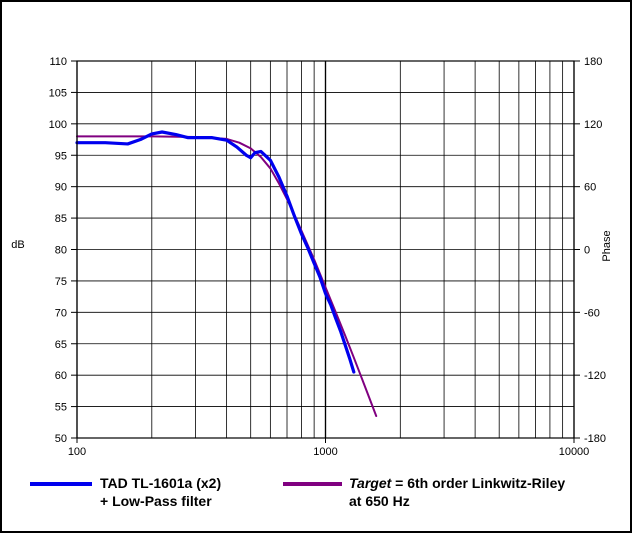  I want to click on ytick-label-right-0: 0, so click(587, 251).